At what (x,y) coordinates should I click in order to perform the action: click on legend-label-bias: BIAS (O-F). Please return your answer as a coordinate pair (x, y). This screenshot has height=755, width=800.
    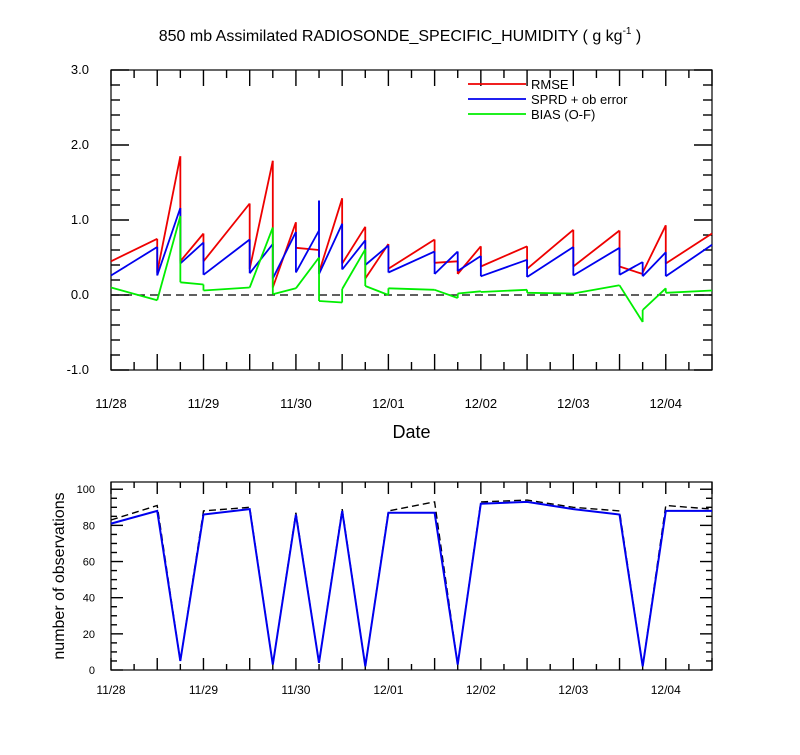
    Looking at the image, I should click on (563, 114).